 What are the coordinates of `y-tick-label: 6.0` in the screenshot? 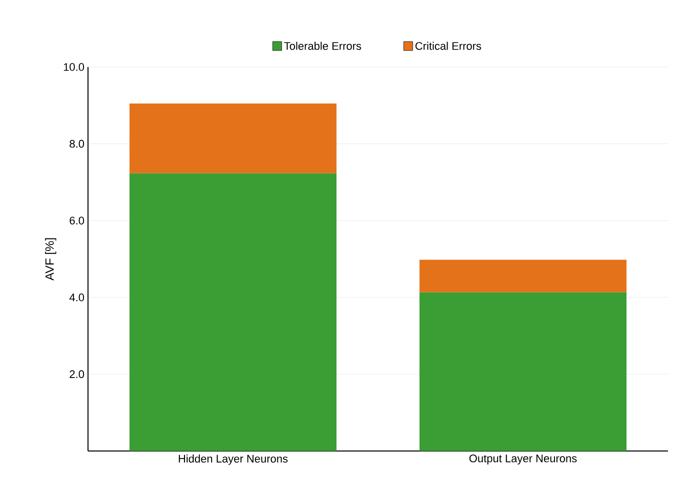 It's located at (77, 220).